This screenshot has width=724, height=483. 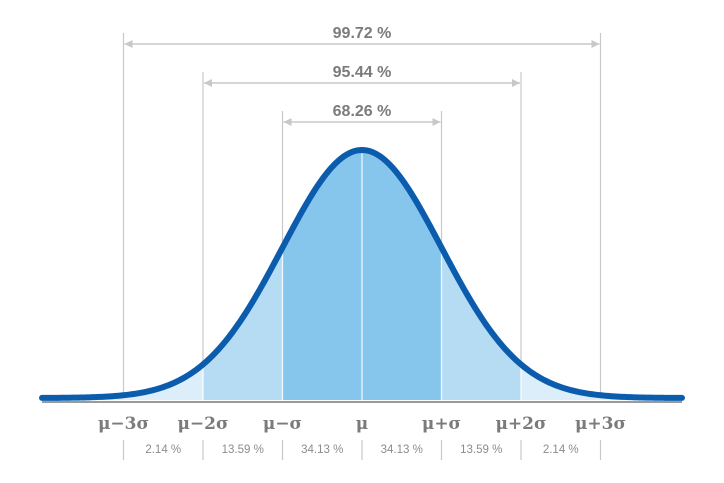 What do you see at coordinates (282, 424) in the screenshot?
I see `x-tick-label: μ−σ` at bounding box center [282, 424].